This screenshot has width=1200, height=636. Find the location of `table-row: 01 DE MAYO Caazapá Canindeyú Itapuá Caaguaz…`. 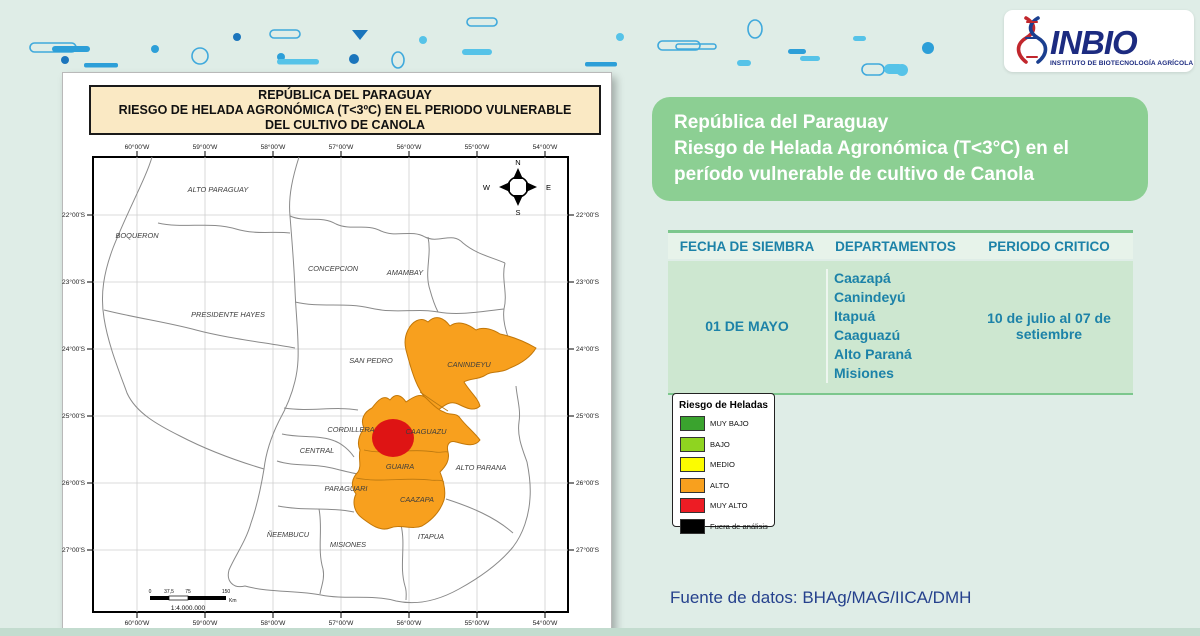

table-row: 01 DE MAYO Caazapá Canindeyú Itapuá Caaguaz… is located at coordinates (900, 326).